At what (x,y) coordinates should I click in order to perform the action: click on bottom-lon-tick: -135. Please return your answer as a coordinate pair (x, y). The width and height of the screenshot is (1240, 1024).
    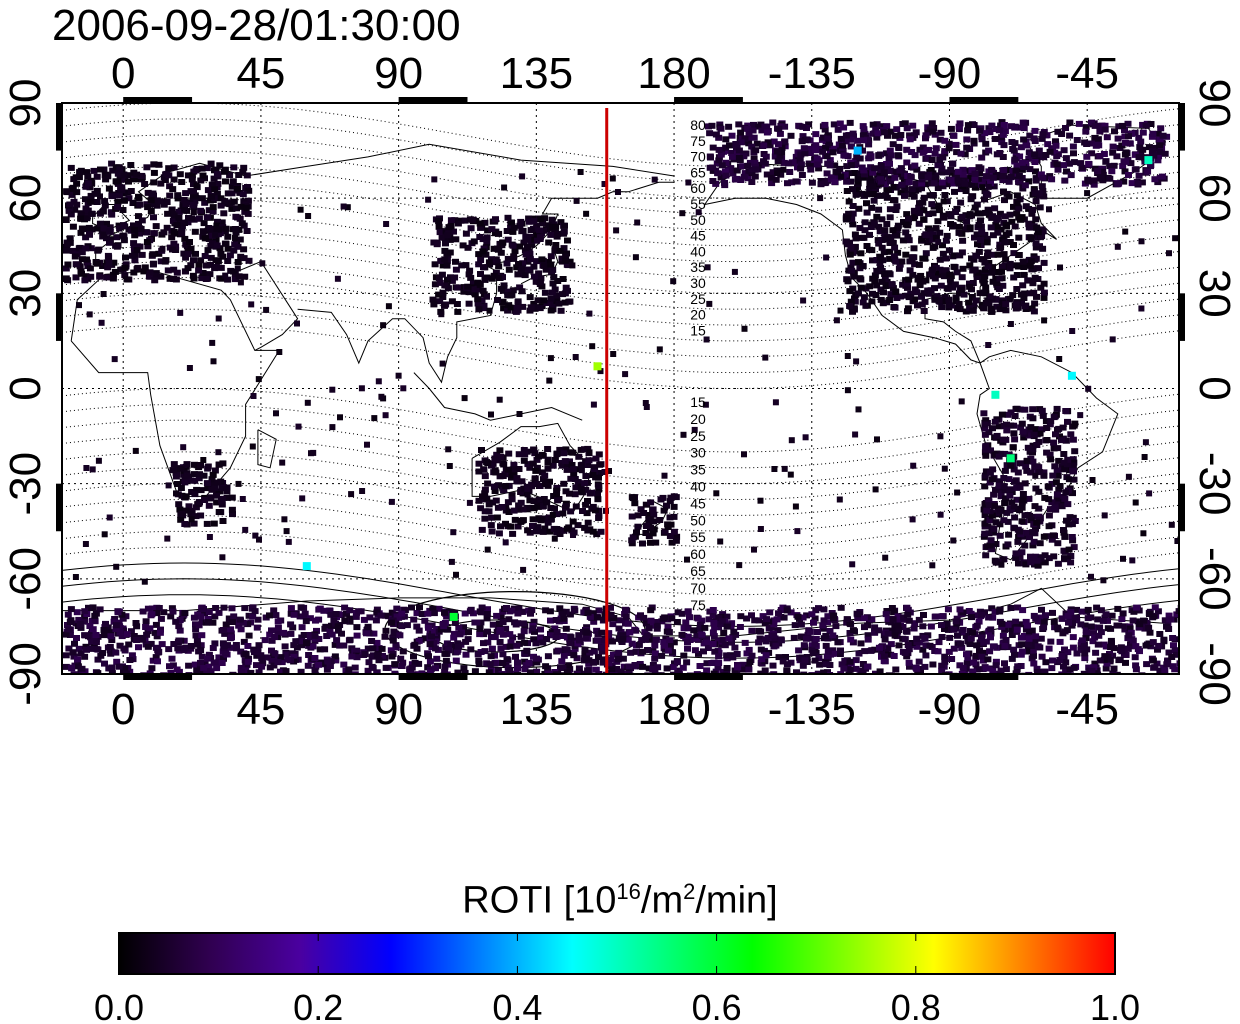
    Looking at the image, I should click on (812, 709).